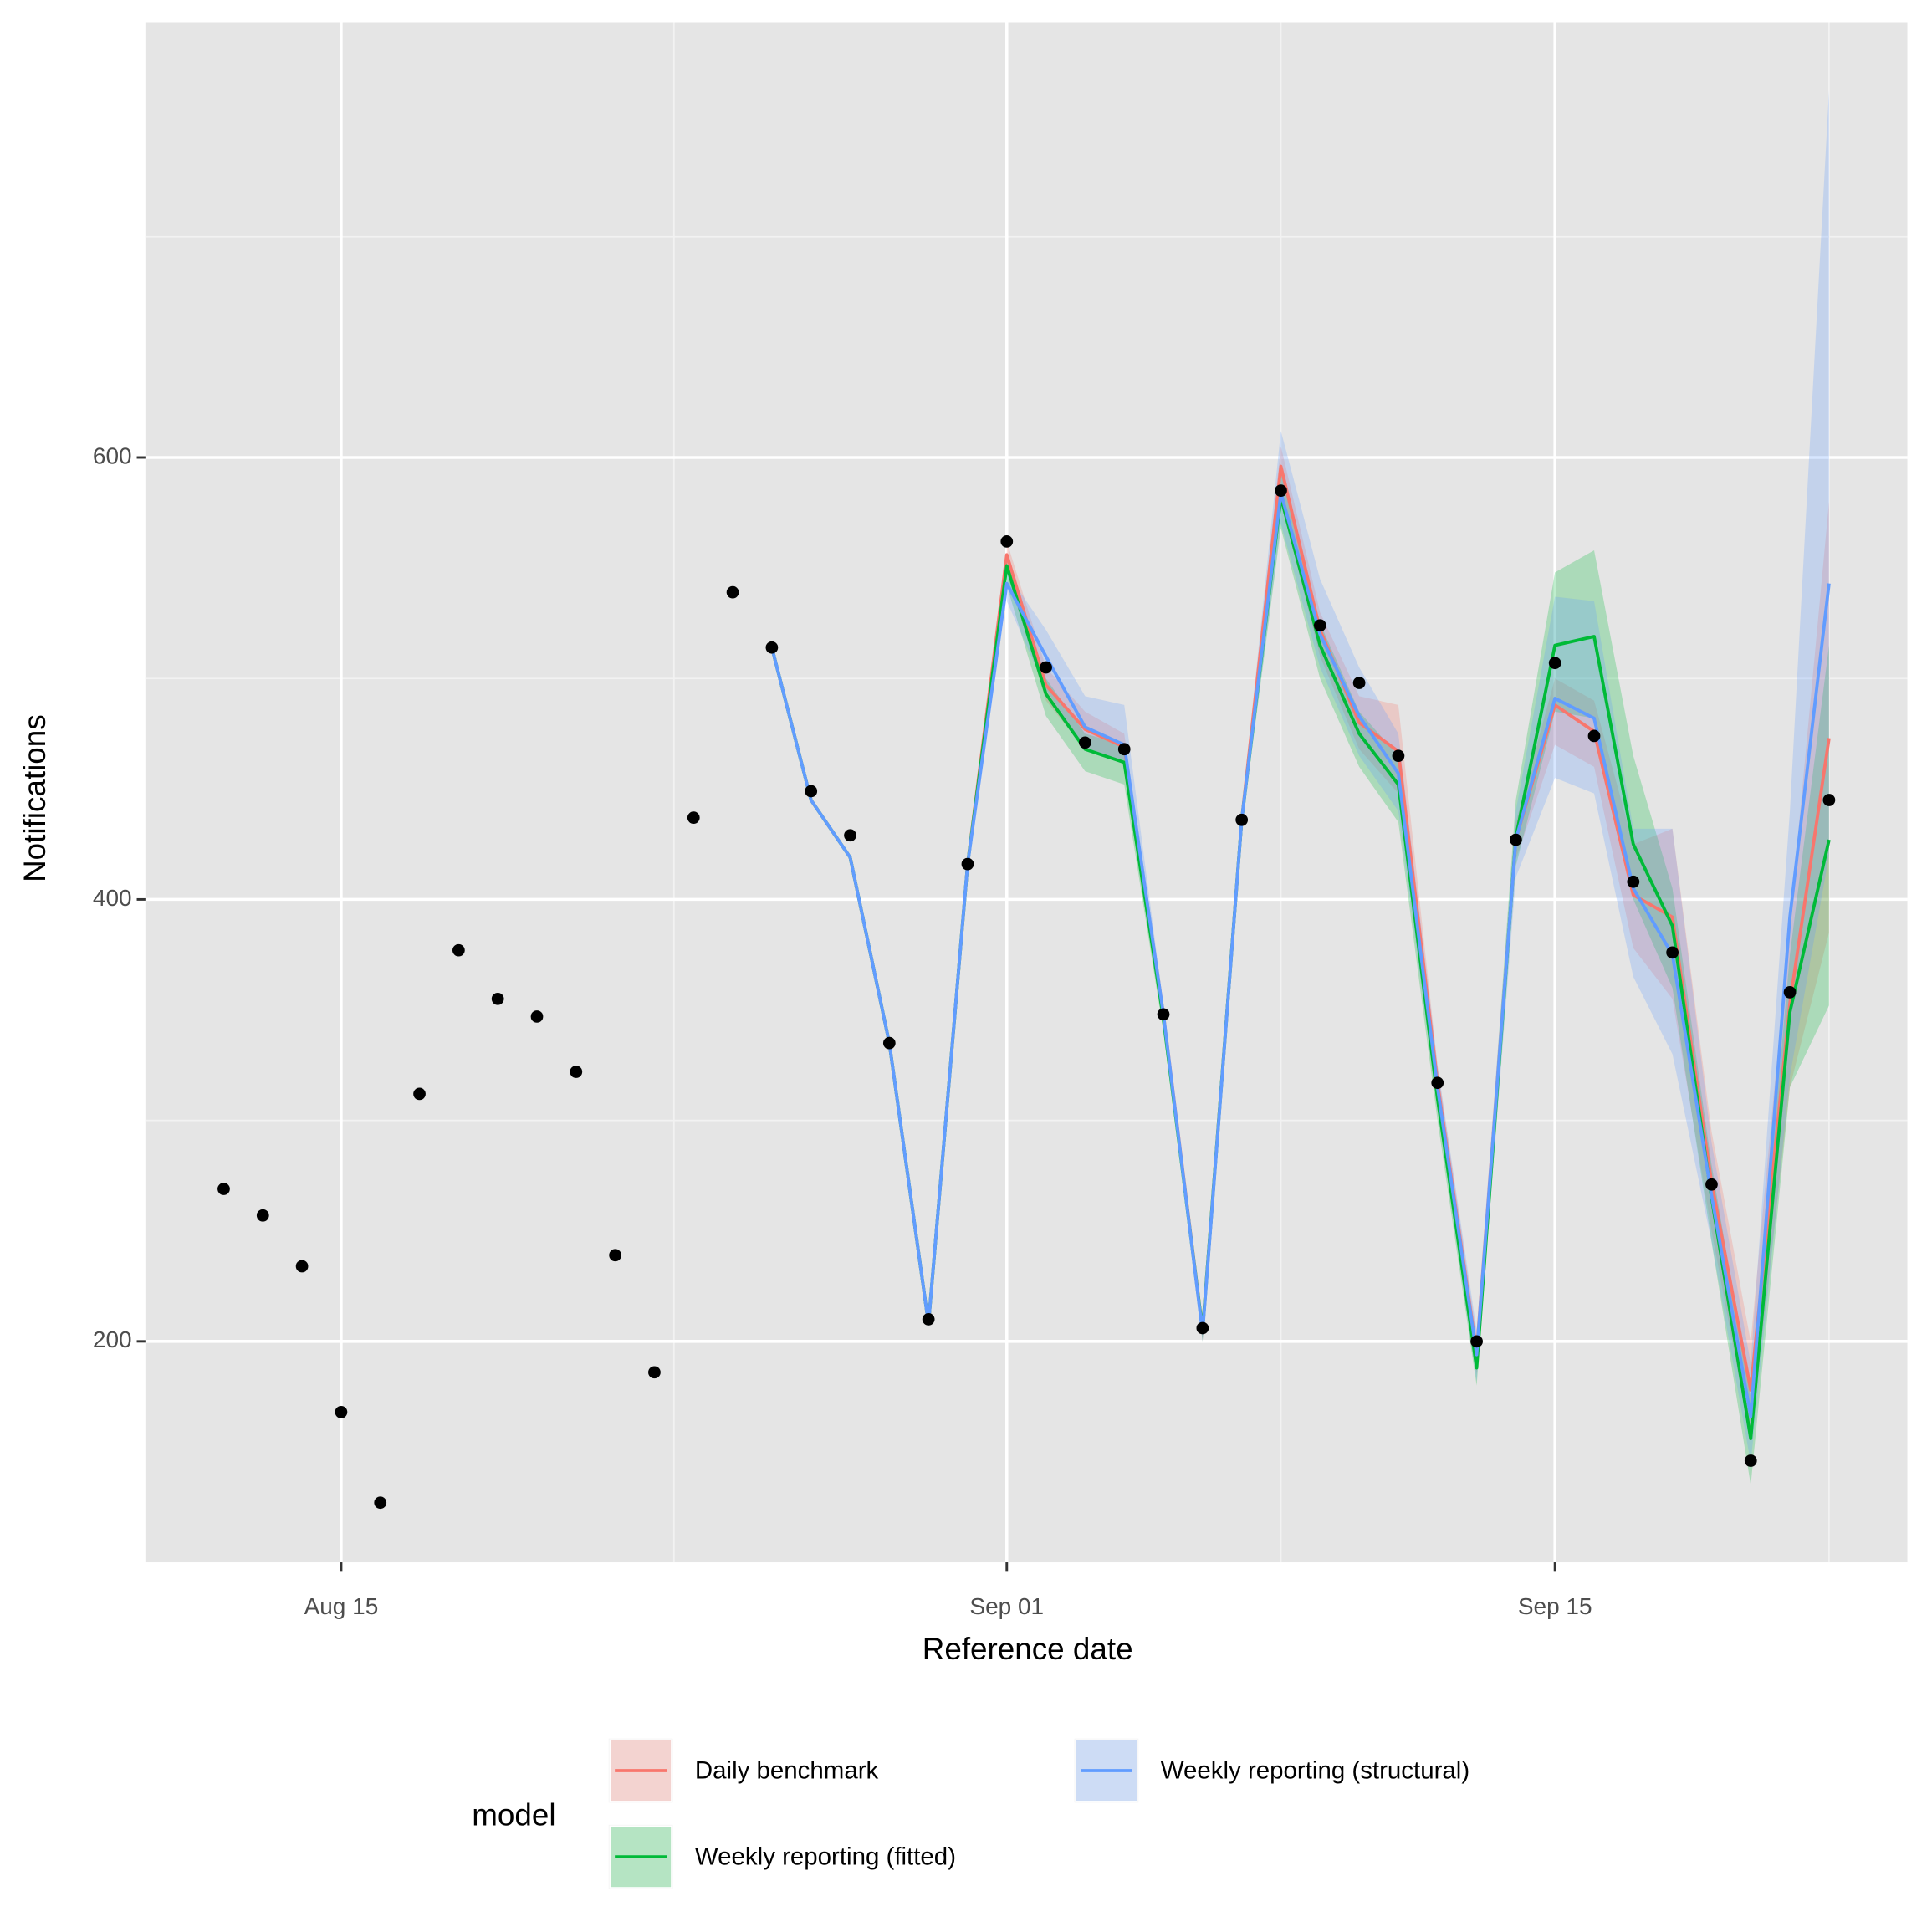  Describe the element at coordinates (1028, 1649) in the screenshot. I see `x-axis-title: Reference date` at that location.